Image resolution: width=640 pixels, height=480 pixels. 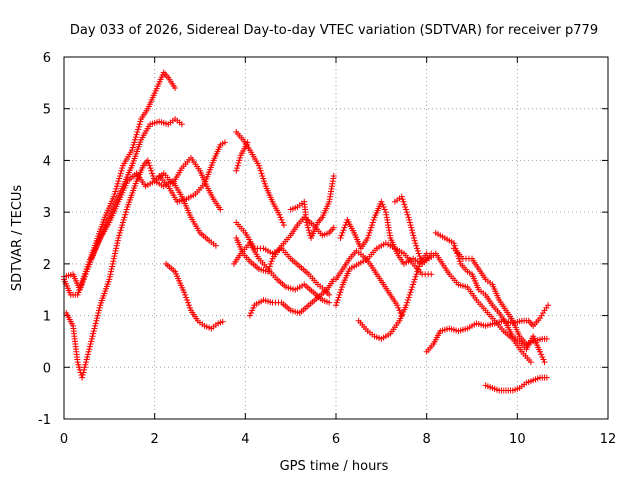 What do you see at coordinates (334, 466) in the screenshot?
I see `x-axis-label: GPS time / hours` at bounding box center [334, 466].